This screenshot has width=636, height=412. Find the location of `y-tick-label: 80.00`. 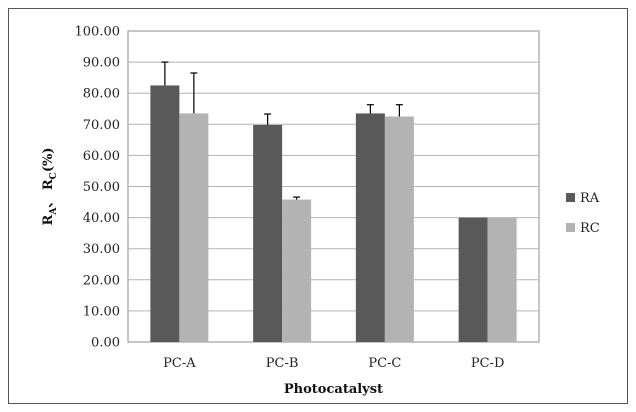

y-tick-label: 80.00 is located at coordinates (101, 94).